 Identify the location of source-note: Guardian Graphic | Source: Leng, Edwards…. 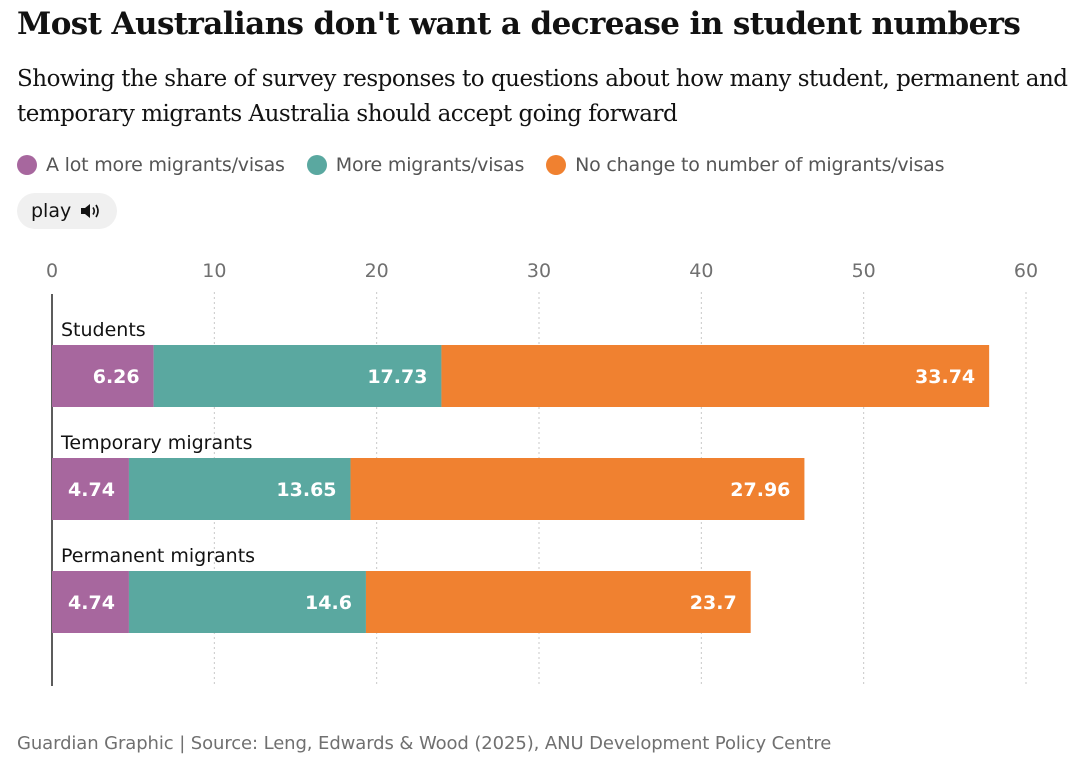
(424, 743).